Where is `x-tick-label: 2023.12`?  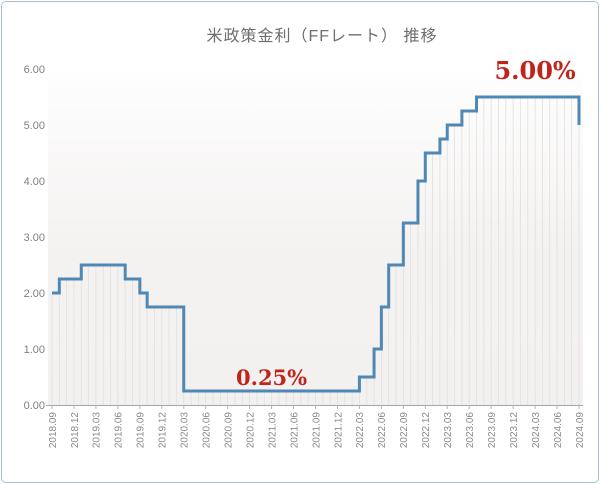
x-tick-label: 2023.12 is located at coordinates (514, 430).